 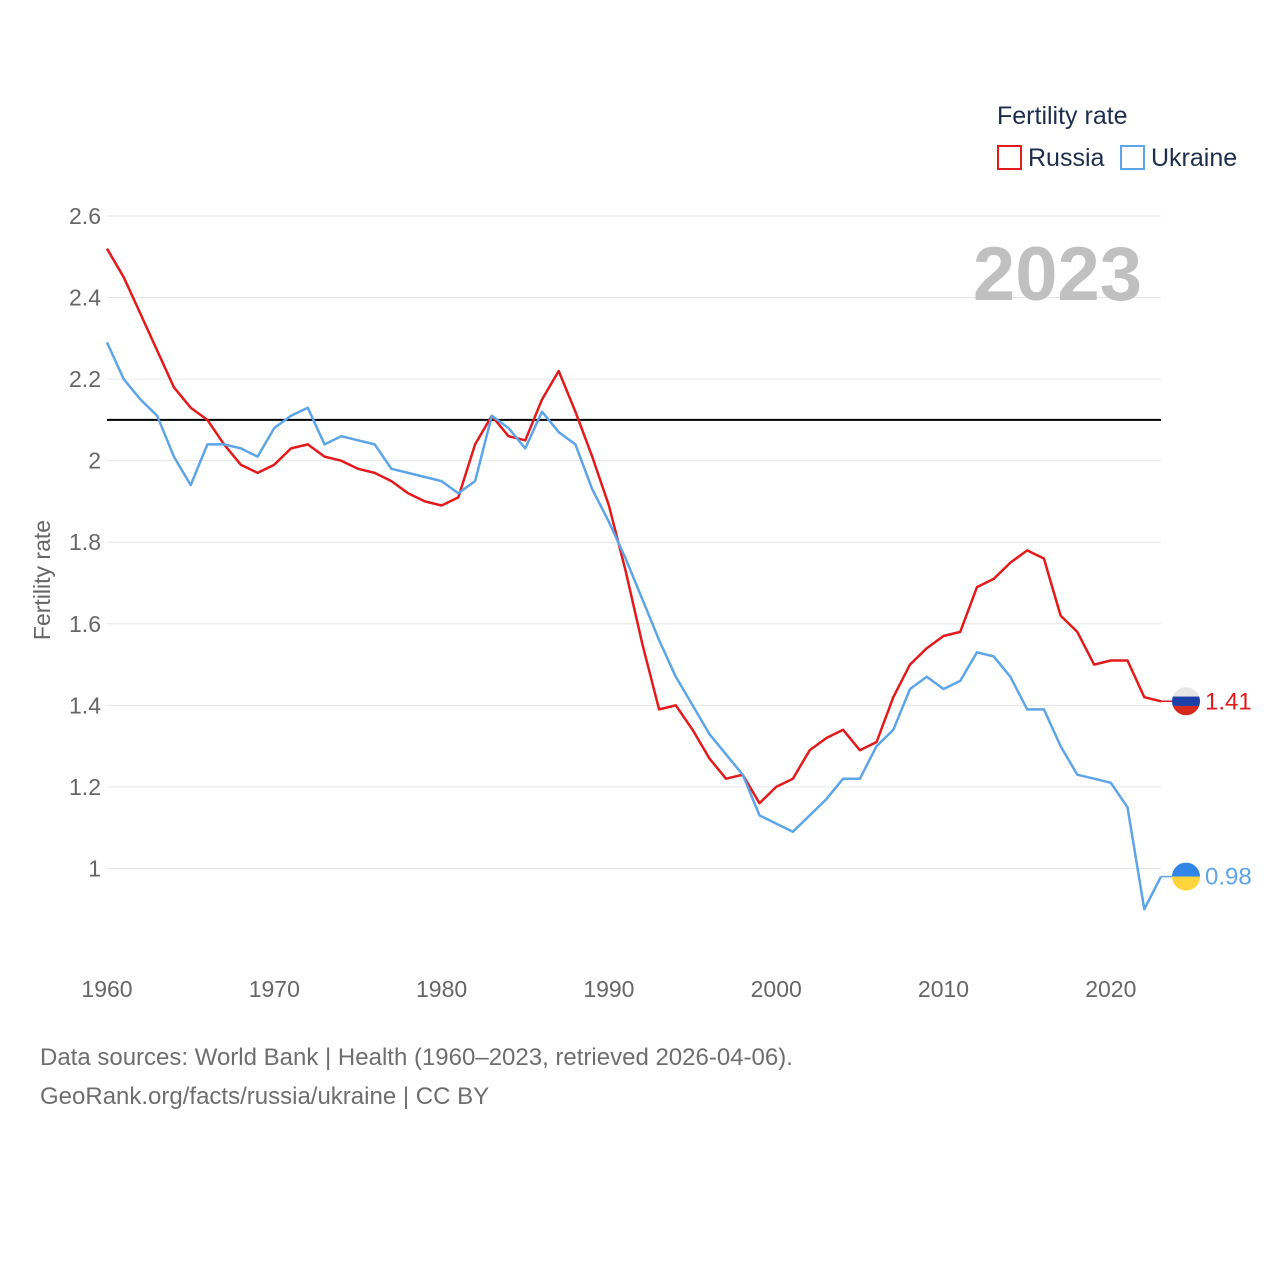 What do you see at coordinates (85, 216) in the screenshot?
I see `y-tick-label: 2.6` at bounding box center [85, 216].